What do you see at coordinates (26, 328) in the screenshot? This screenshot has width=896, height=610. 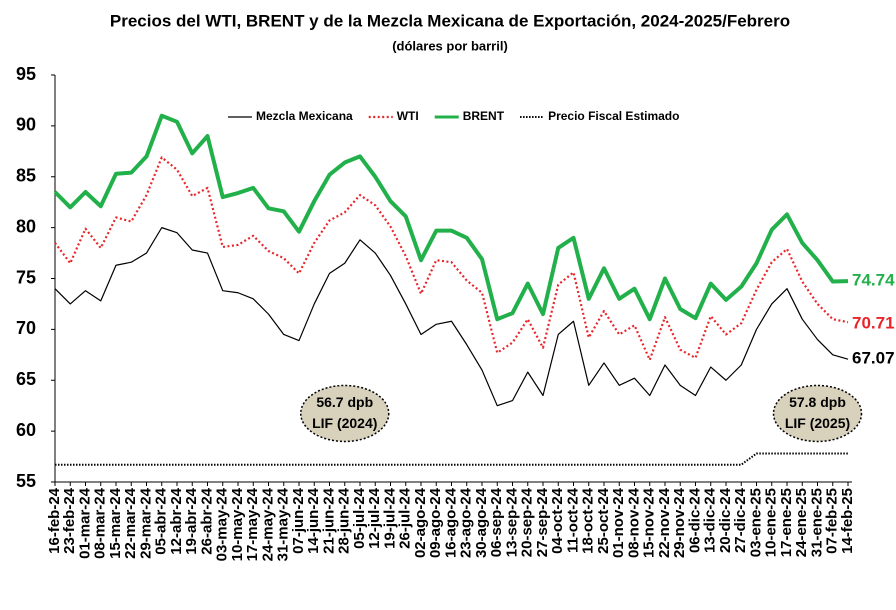 I see `y-tick-label: 70` at bounding box center [26, 328].